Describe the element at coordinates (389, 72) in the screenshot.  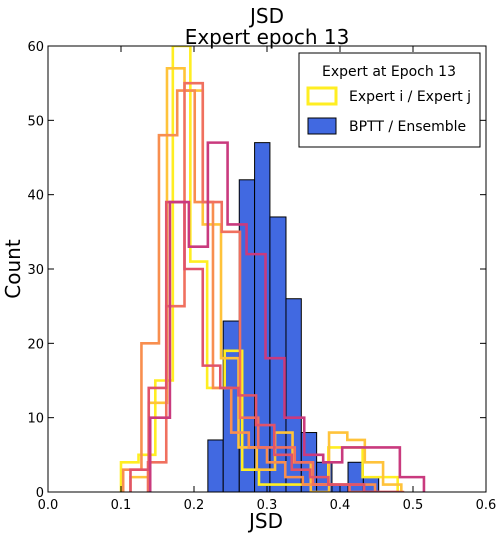
I see `legend-title: Expert at Epoch 13` at that location.